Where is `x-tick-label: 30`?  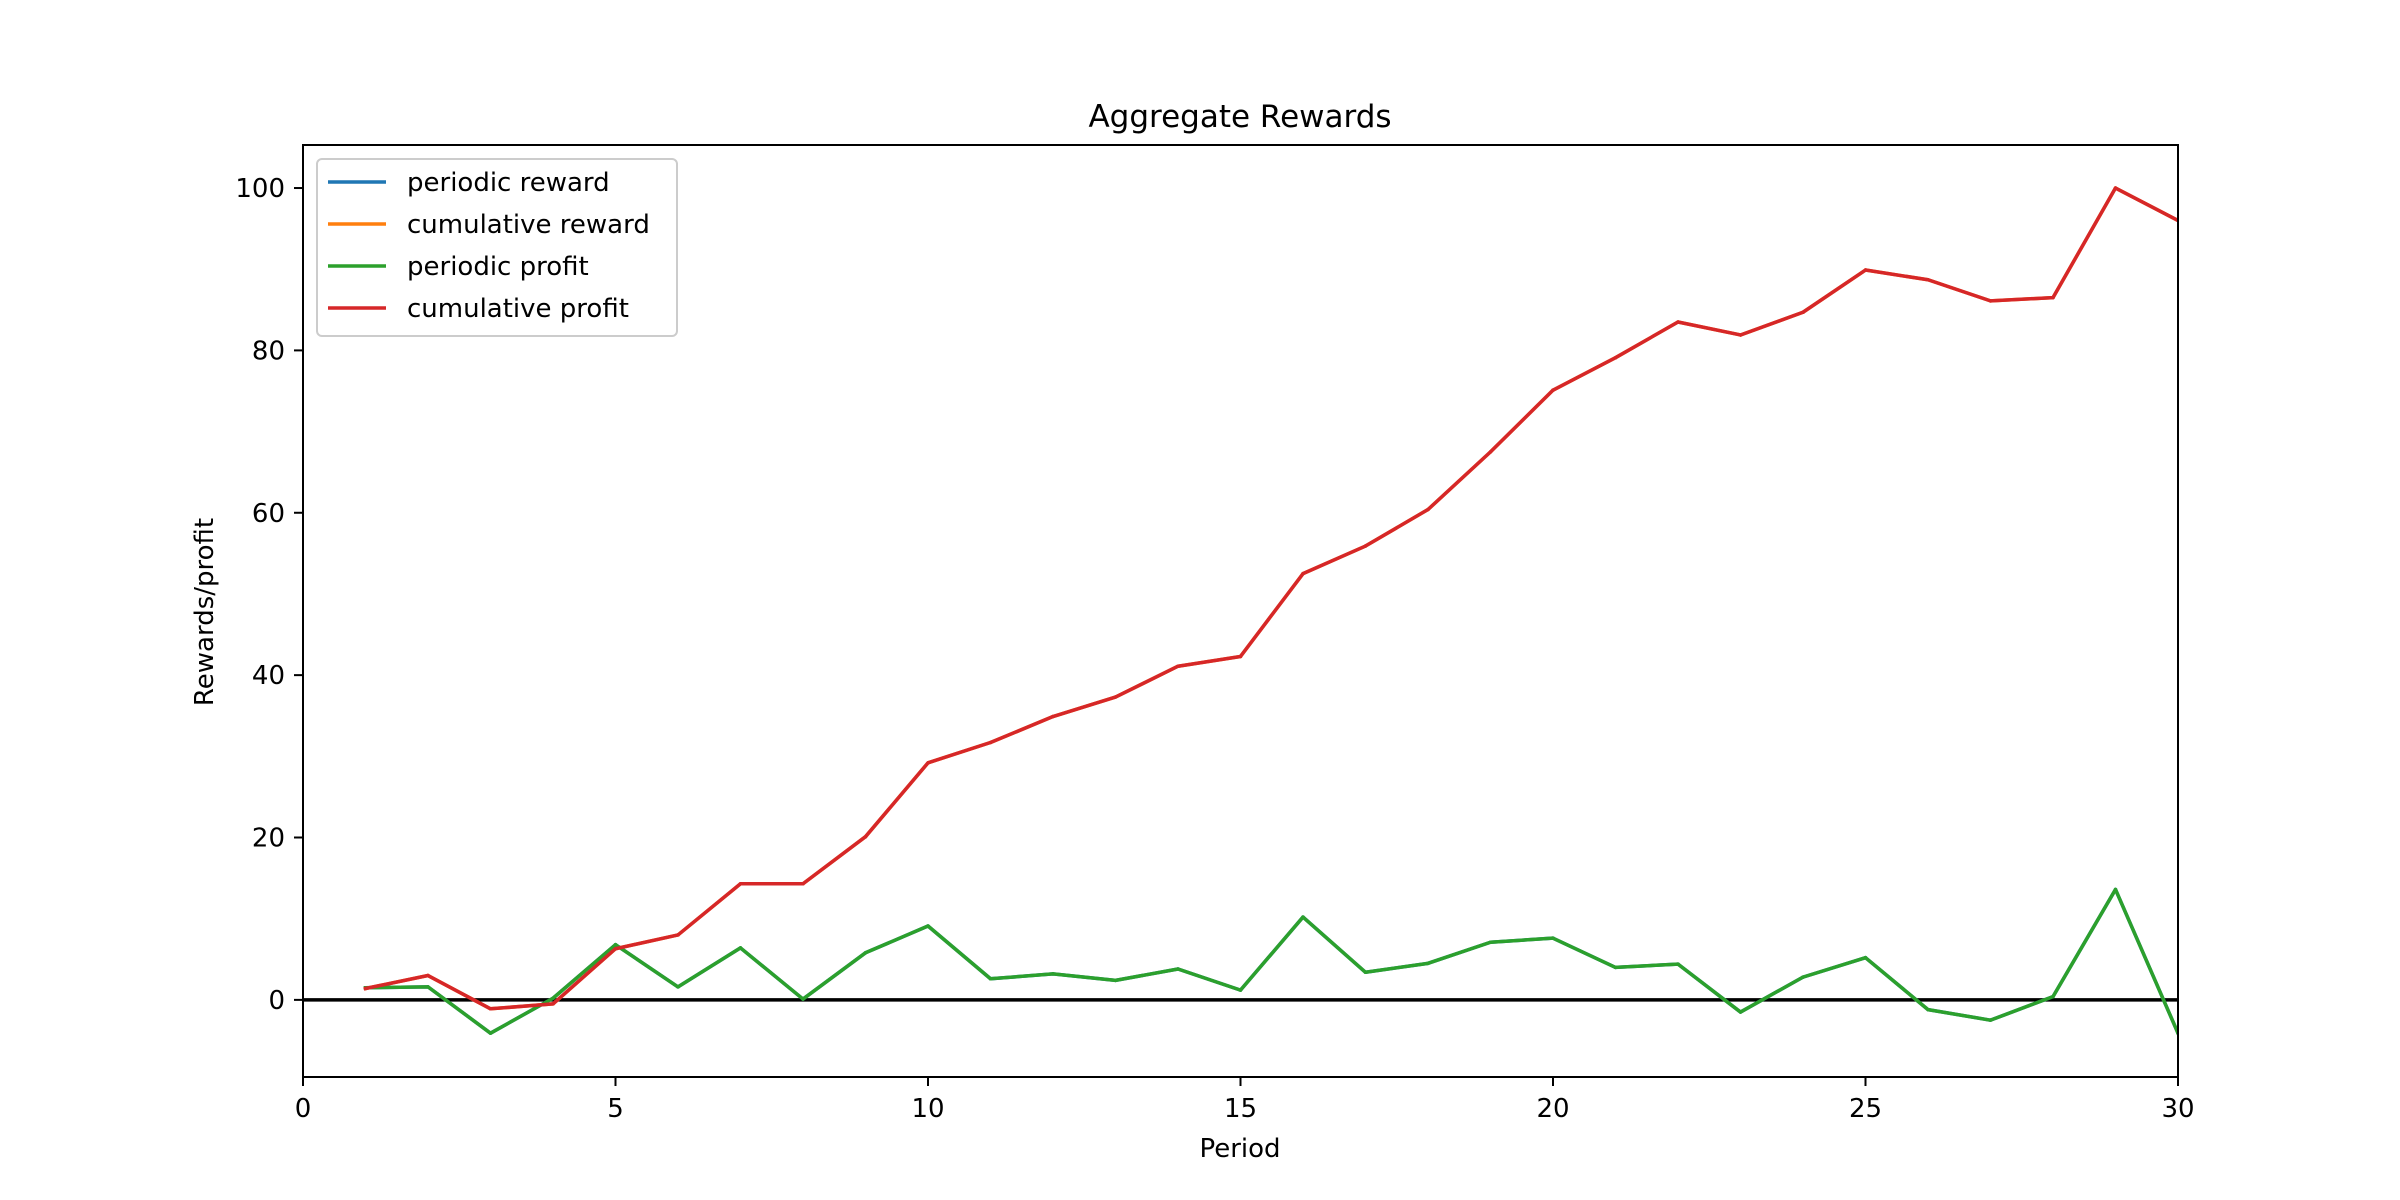
x-tick-label: 30 is located at coordinates (2177, 1109).